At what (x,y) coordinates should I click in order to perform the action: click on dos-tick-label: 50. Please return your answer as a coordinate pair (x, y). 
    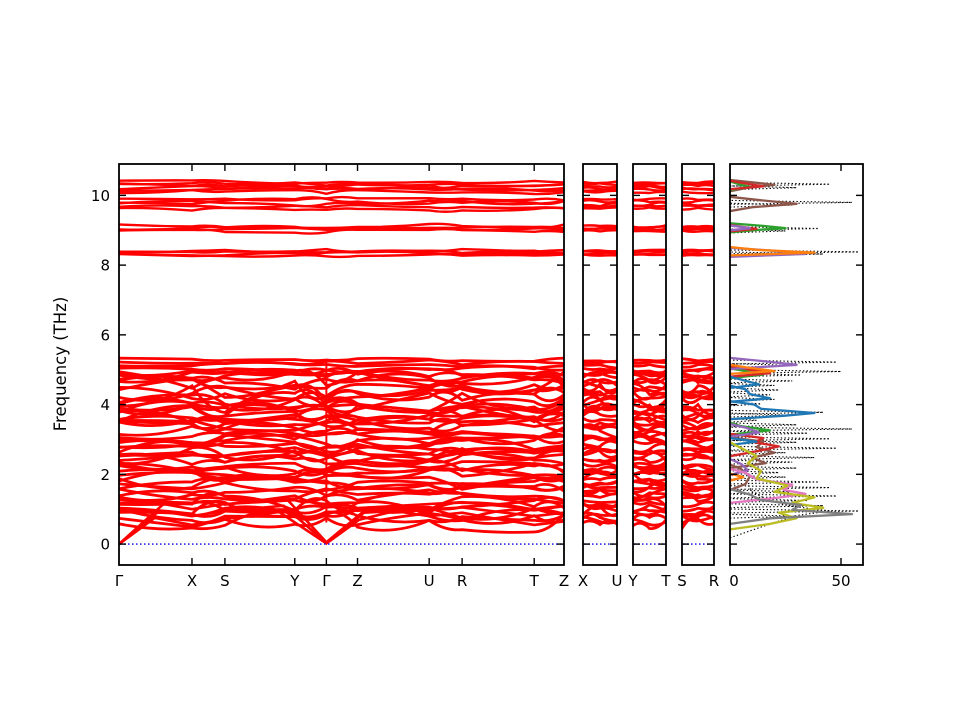
    Looking at the image, I should click on (840, 581).